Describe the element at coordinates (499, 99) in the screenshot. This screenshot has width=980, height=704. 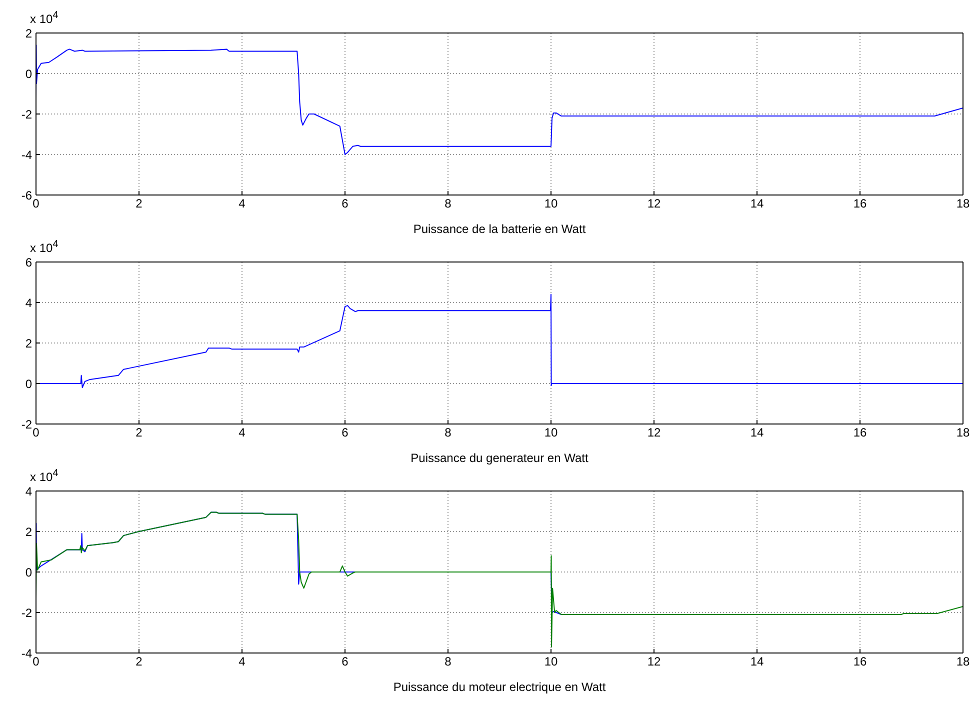
I see `line-series` at that location.